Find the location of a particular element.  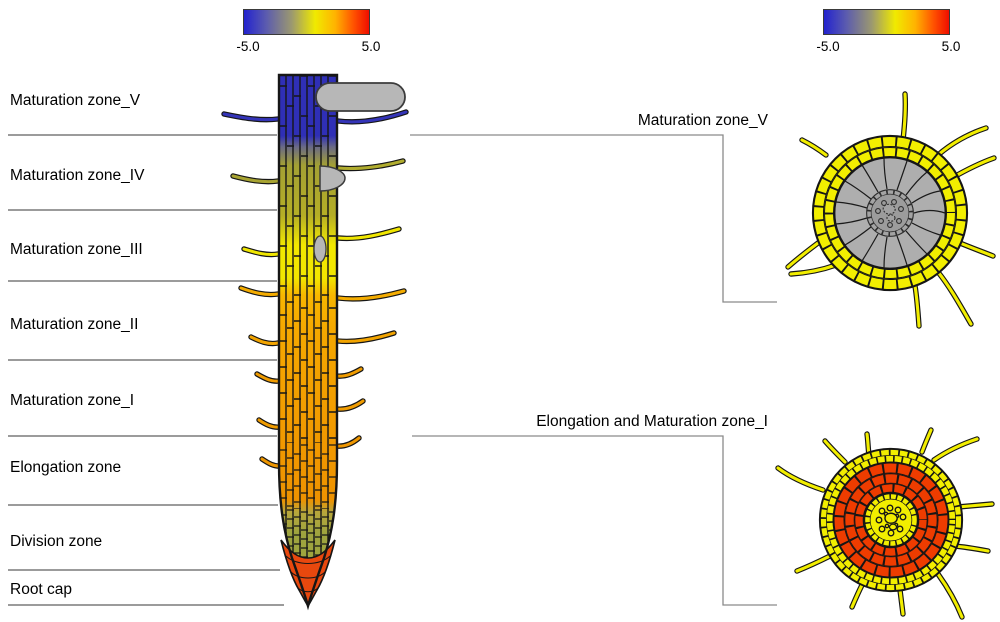

lateral-root-primordia is located at coordinates (359, 172).